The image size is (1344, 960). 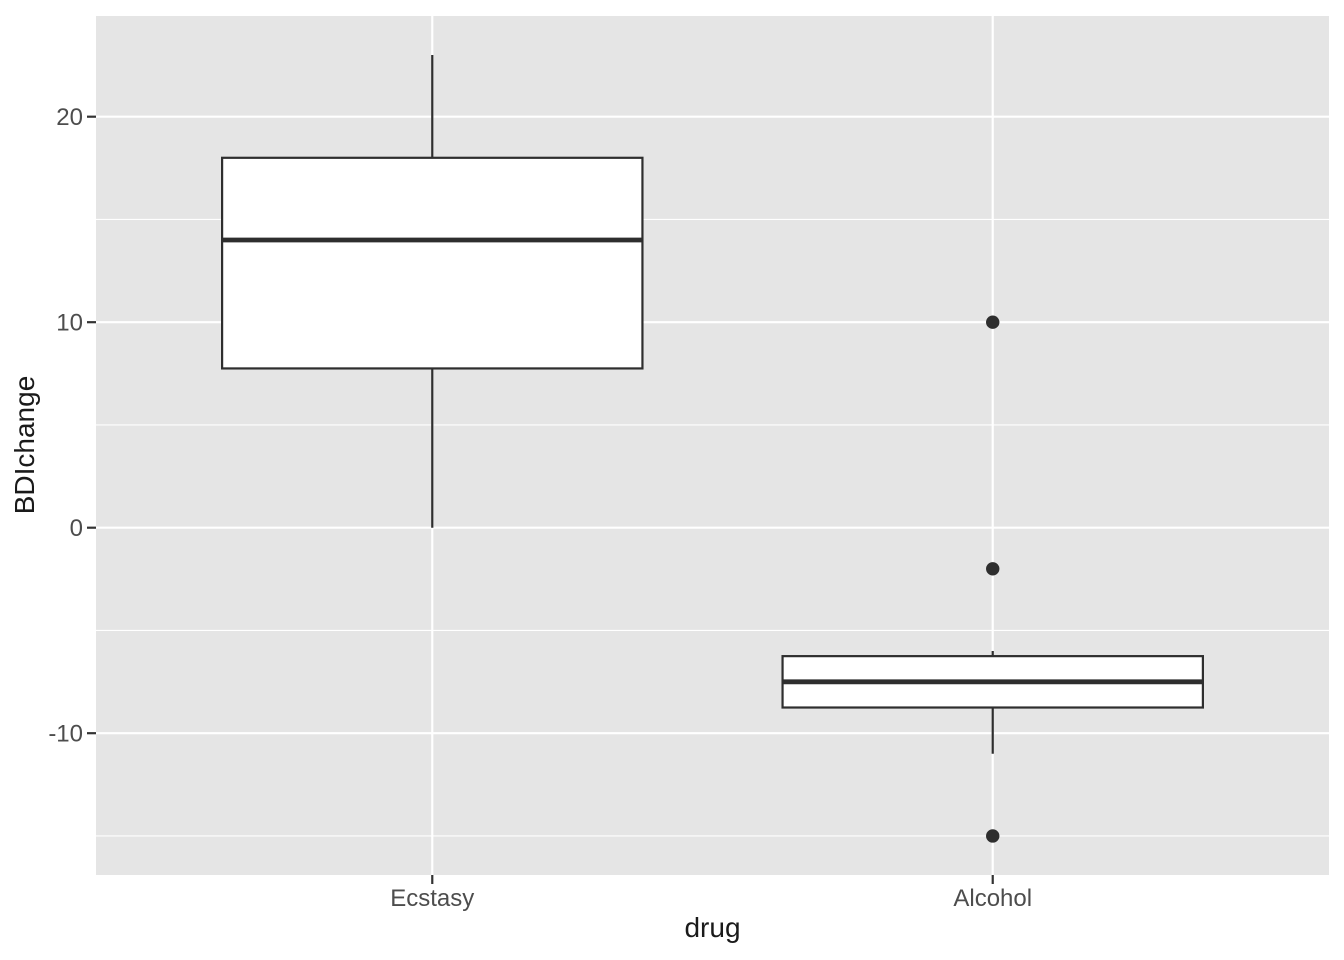 What do you see at coordinates (24, 445) in the screenshot?
I see `y-axis-title: BDIchange` at bounding box center [24, 445].